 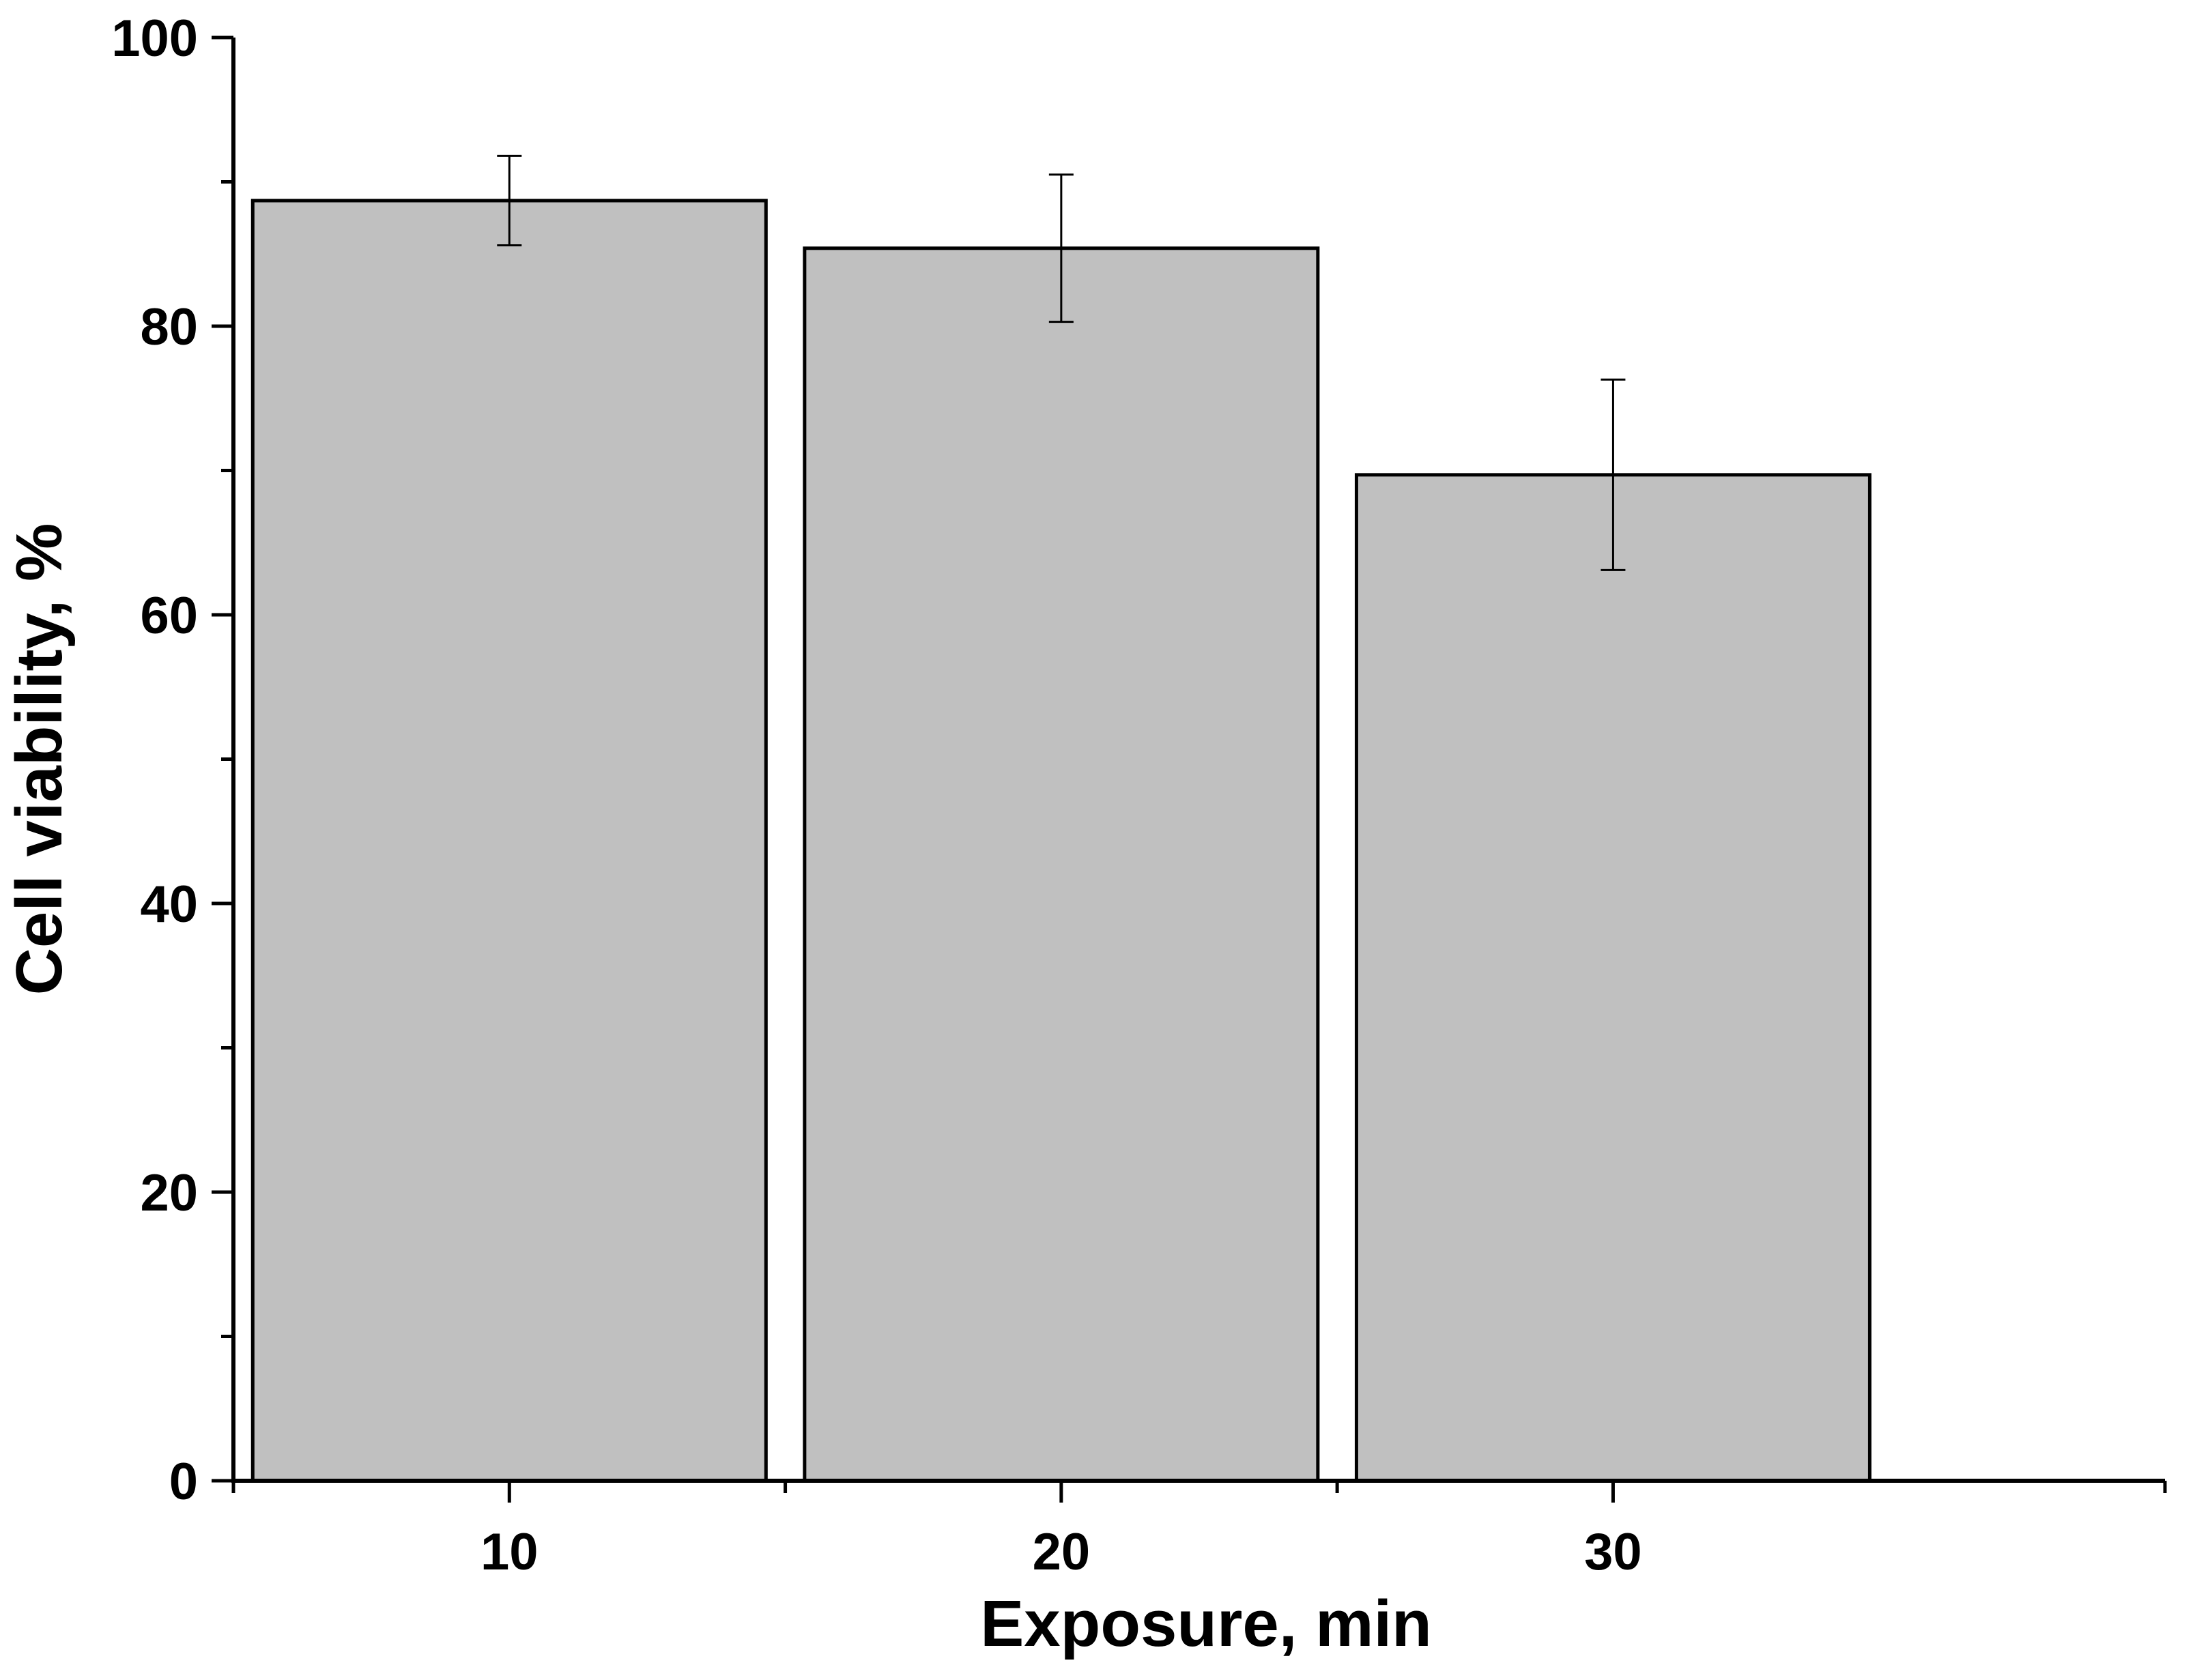 What do you see at coordinates (39, 760) in the screenshot?
I see `y-axis-title: Cell viability, %` at bounding box center [39, 760].